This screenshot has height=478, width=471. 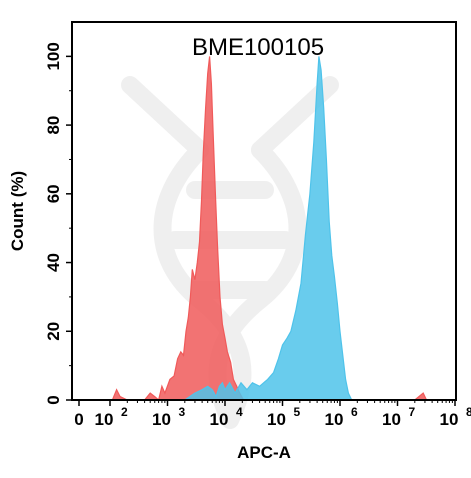 I want to click on y-tick-label: 0, so click(x=53, y=399).